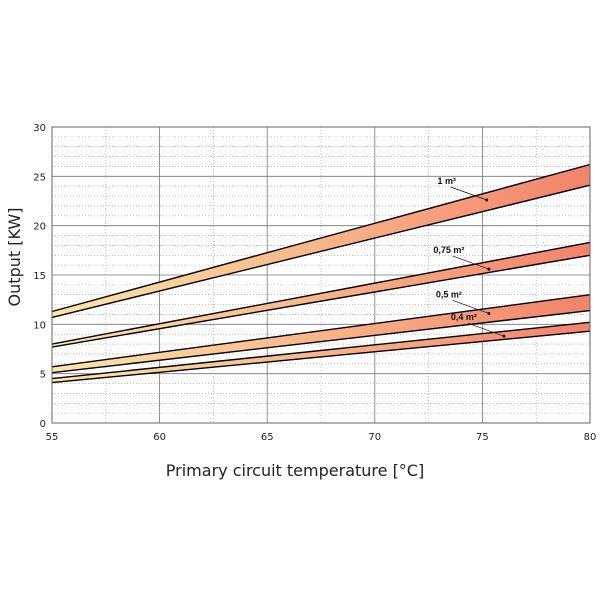 This screenshot has height=600, width=600. What do you see at coordinates (482, 437) in the screenshot?
I see `x-tick-label: 75` at bounding box center [482, 437].